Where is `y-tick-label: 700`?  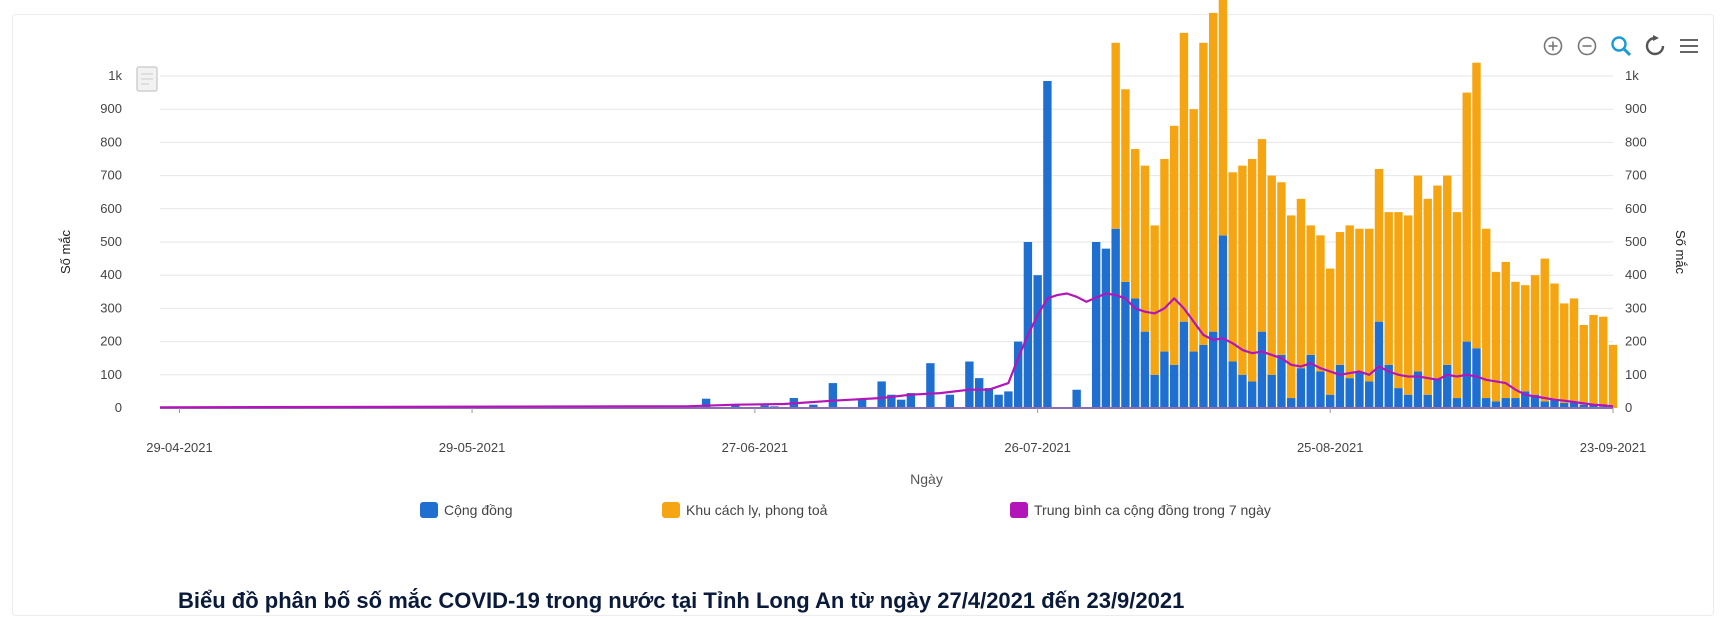
y-tick-label: 700 is located at coordinates (111, 175).